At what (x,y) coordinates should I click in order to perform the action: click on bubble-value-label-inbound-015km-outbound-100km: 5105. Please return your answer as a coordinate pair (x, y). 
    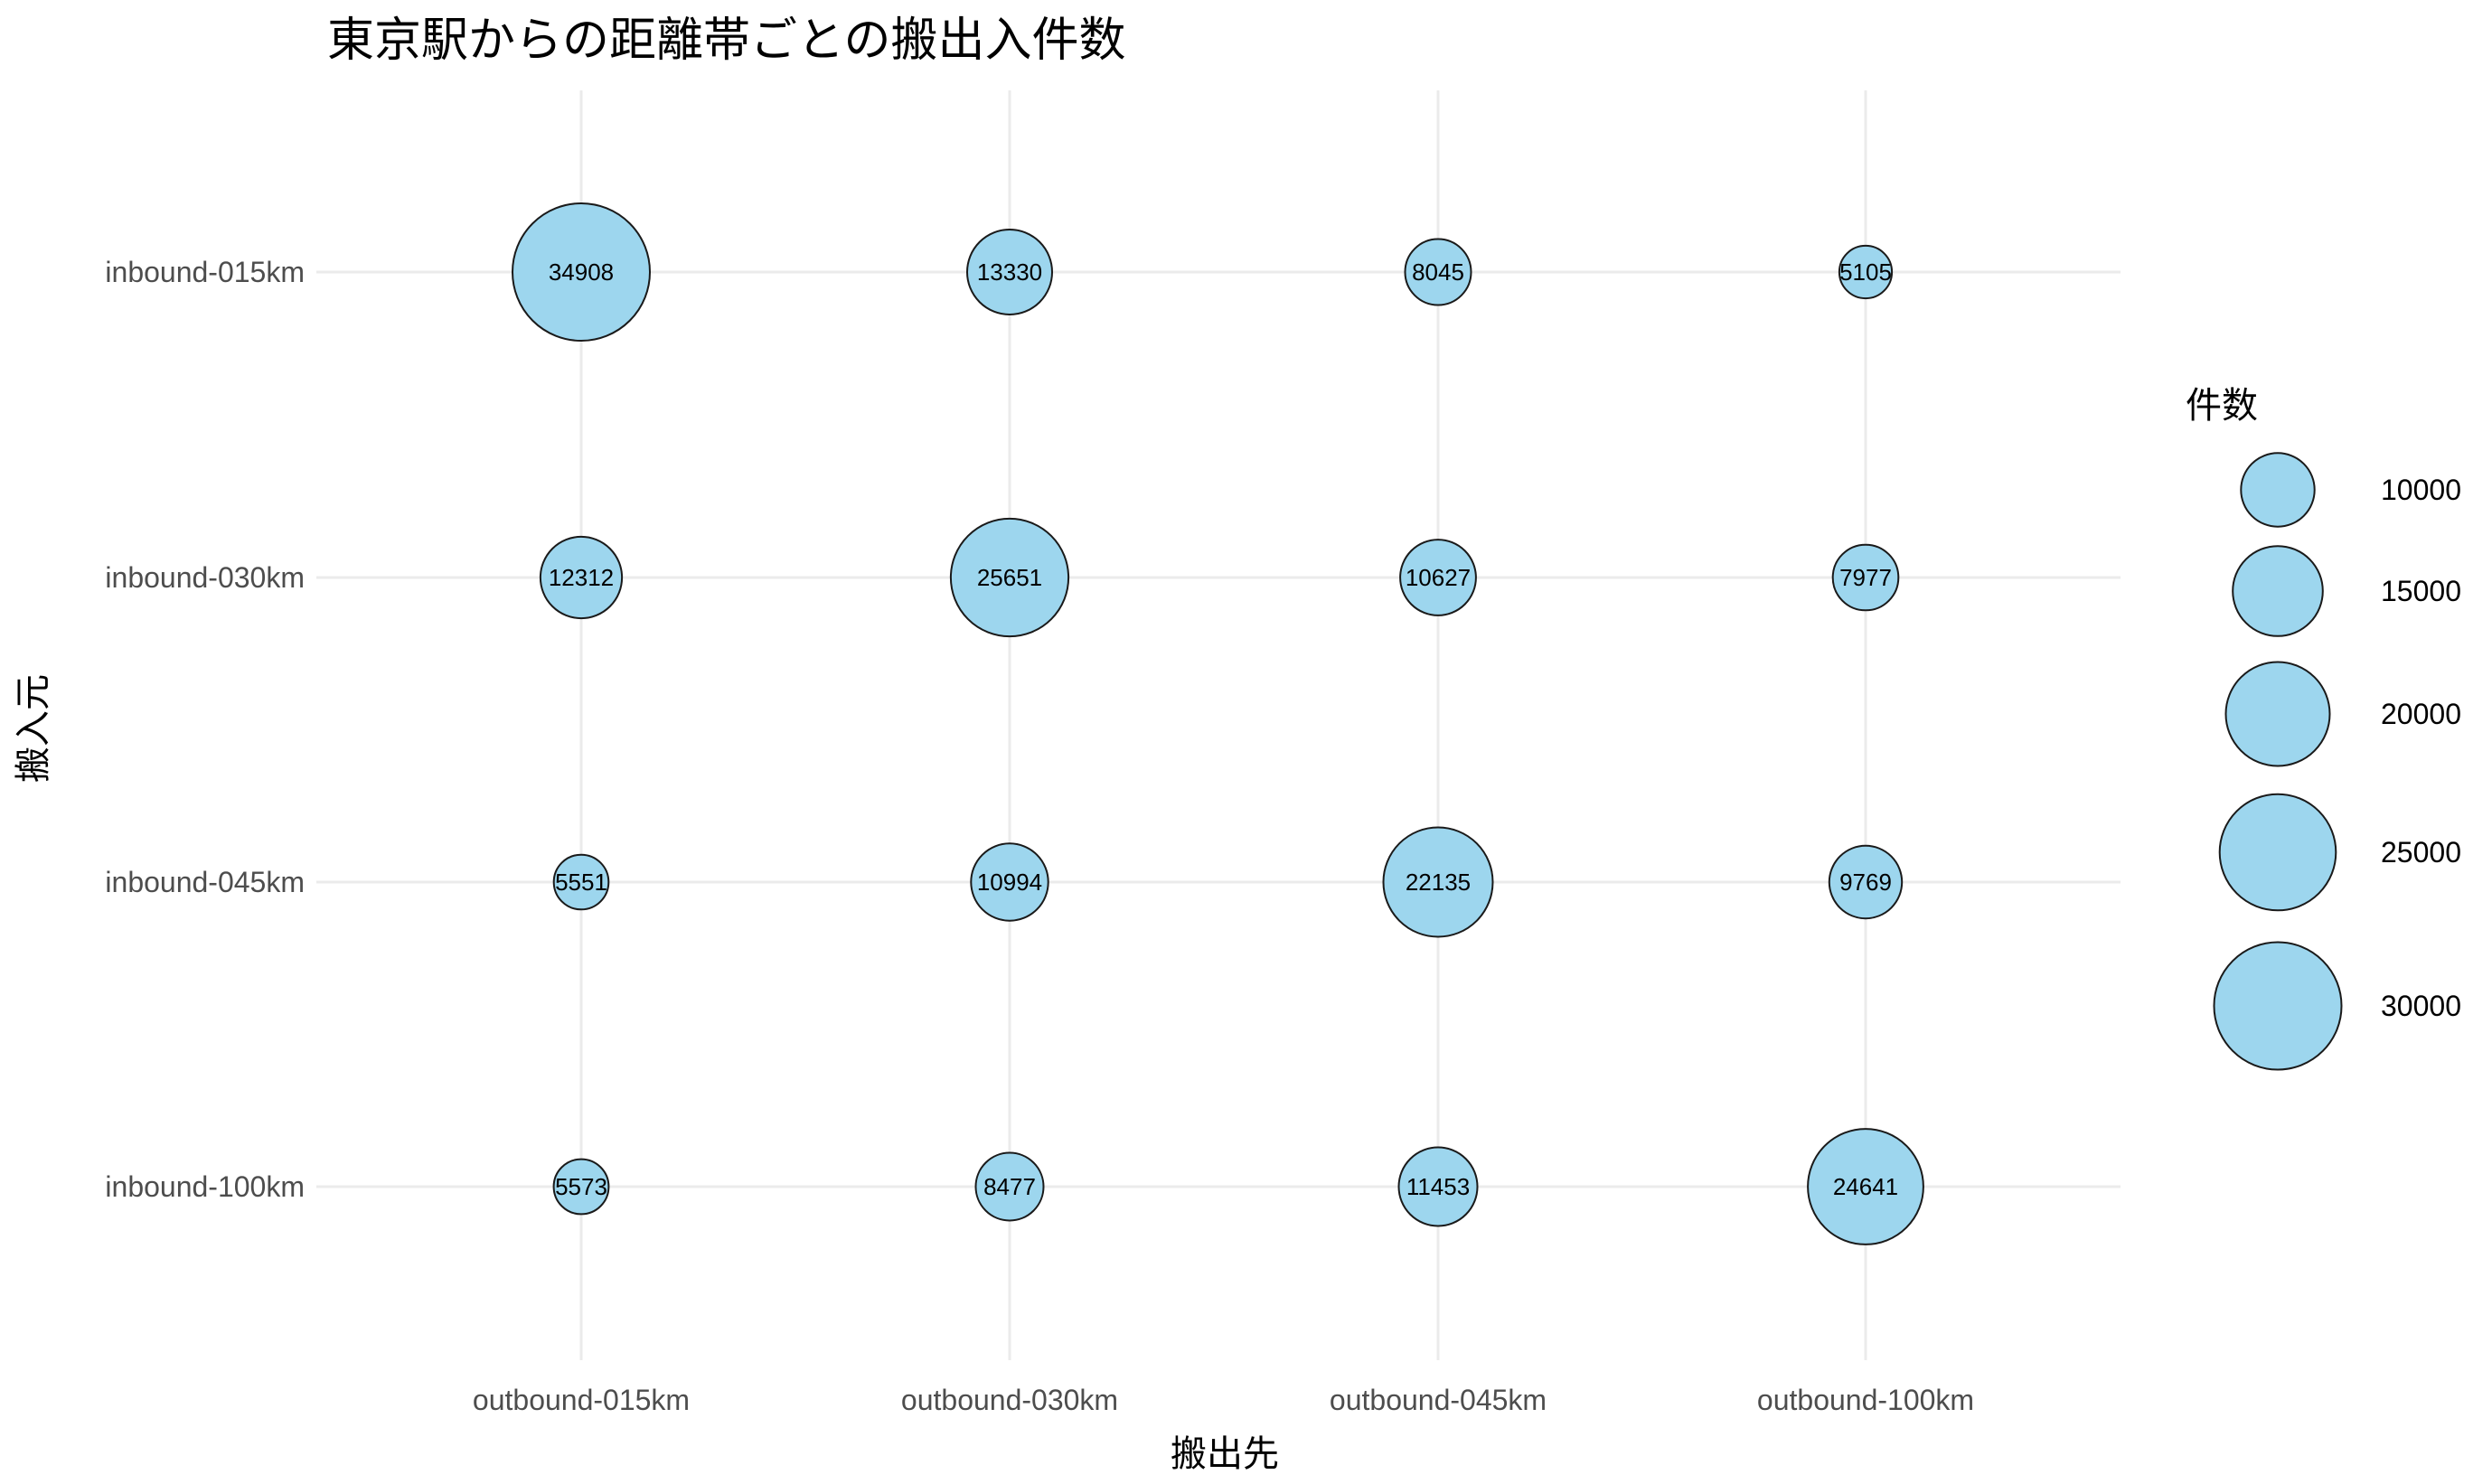
    Looking at the image, I should click on (1866, 272).